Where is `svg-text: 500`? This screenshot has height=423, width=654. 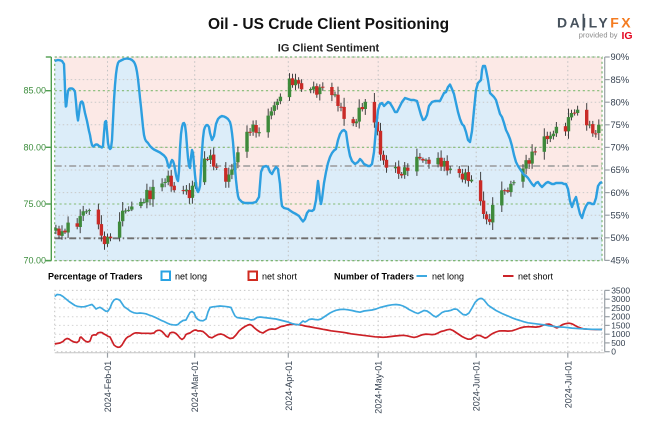 svg-text: 500 is located at coordinates (618, 343).